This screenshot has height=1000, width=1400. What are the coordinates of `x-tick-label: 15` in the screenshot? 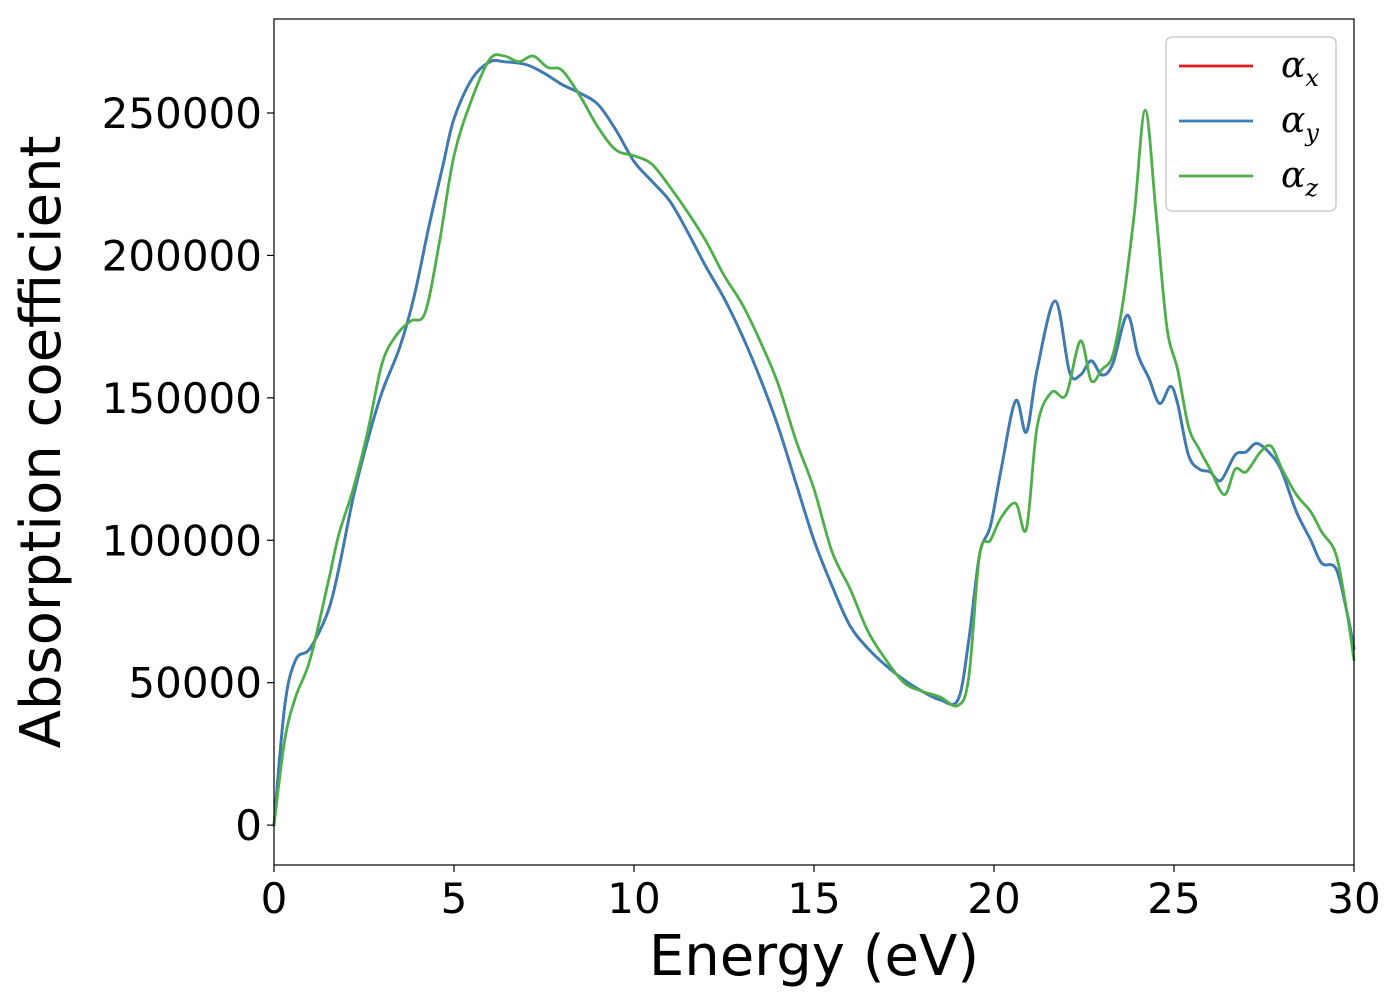 It's located at (813, 898).